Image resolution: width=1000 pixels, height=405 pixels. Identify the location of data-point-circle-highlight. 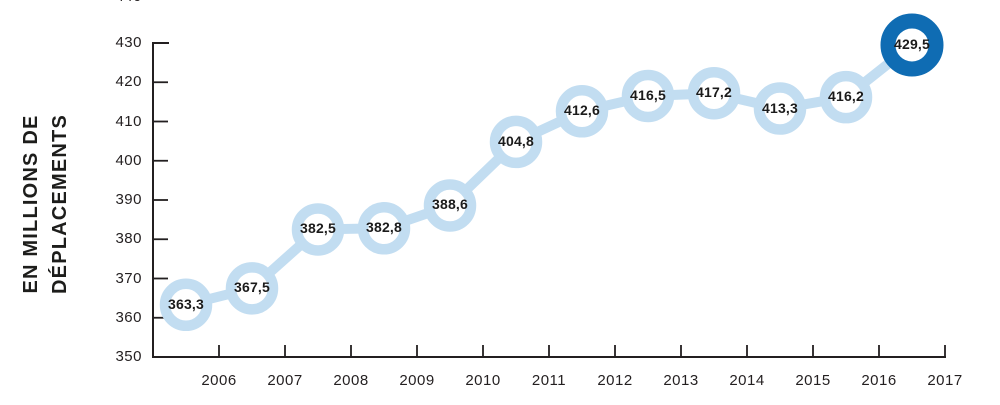
(912, 45).